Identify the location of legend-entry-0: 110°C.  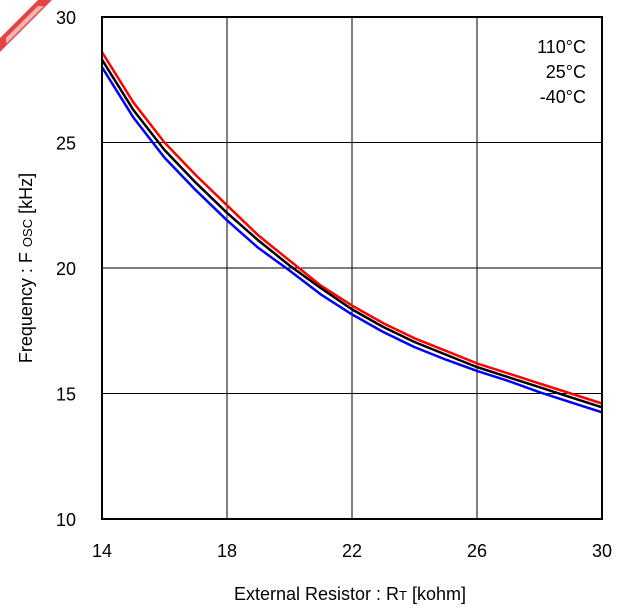
(561, 47).